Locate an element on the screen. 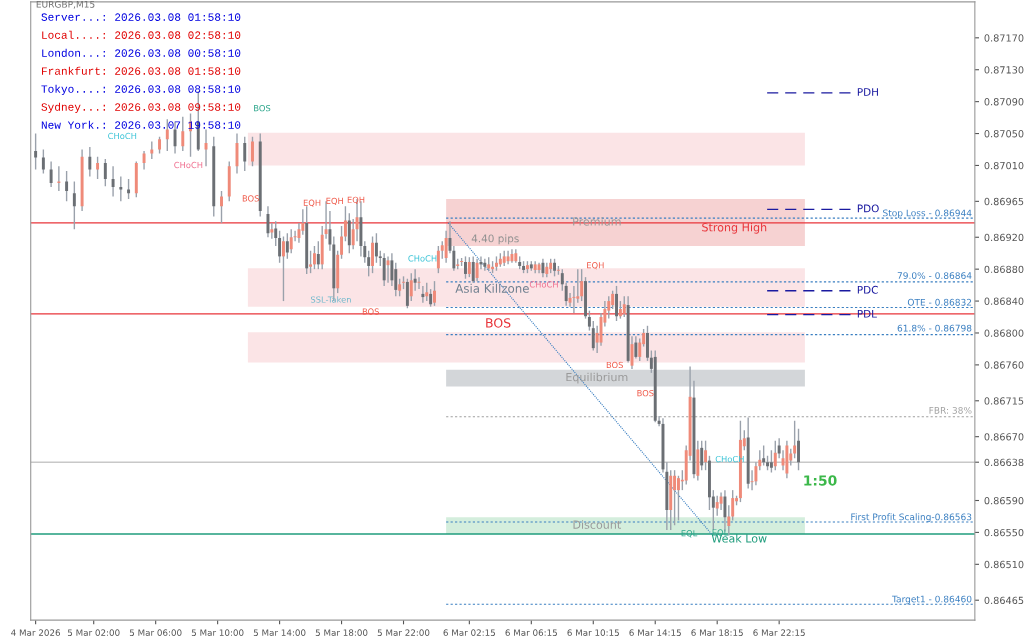  x-tick-label: 6 Mar 22:15 is located at coordinates (779, 632).